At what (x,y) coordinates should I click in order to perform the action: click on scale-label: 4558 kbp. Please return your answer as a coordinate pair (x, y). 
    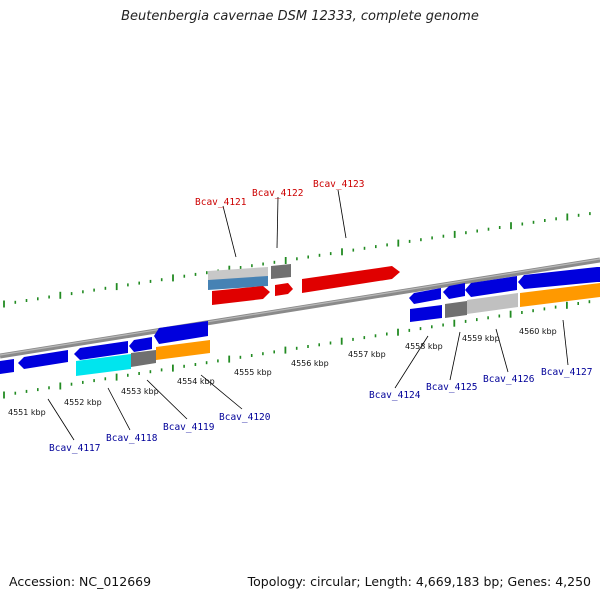
    Looking at the image, I should click on (424, 346).